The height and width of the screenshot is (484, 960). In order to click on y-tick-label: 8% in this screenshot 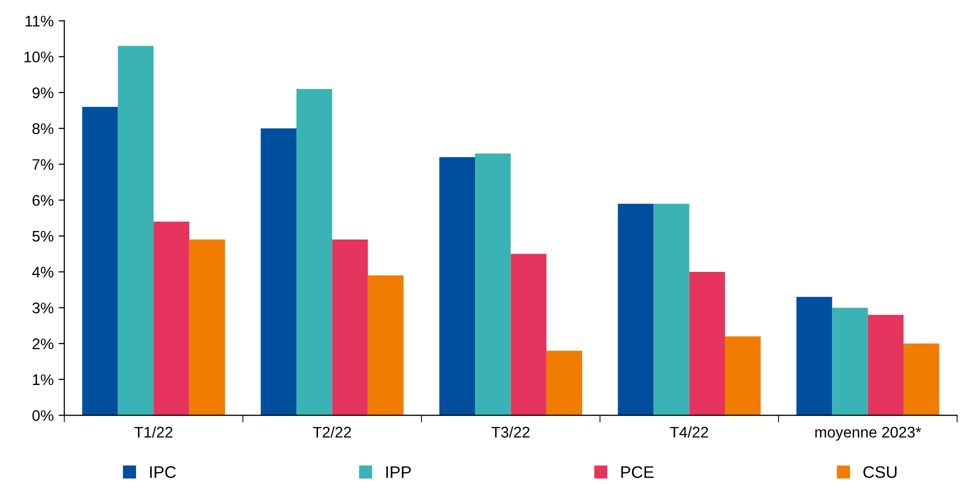, I will do `click(43, 128)`.